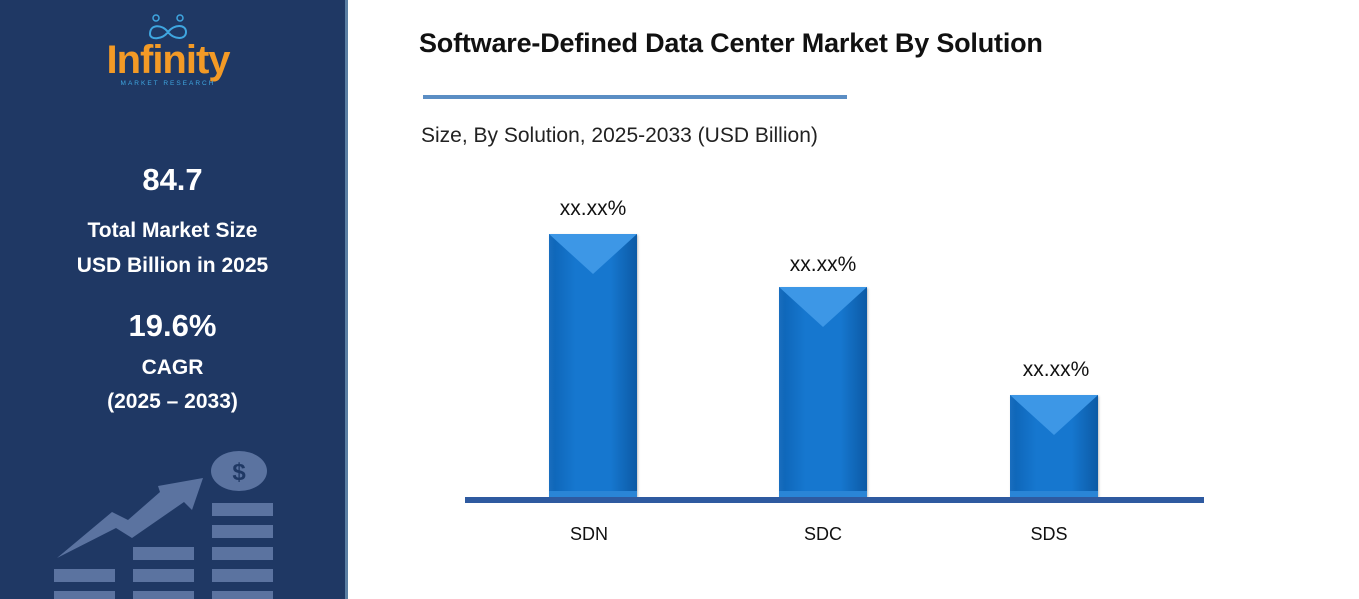 The height and width of the screenshot is (599, 1359). I want to click on brand-logo: Infinity MARKET RESEARCH, so click(168, 54).